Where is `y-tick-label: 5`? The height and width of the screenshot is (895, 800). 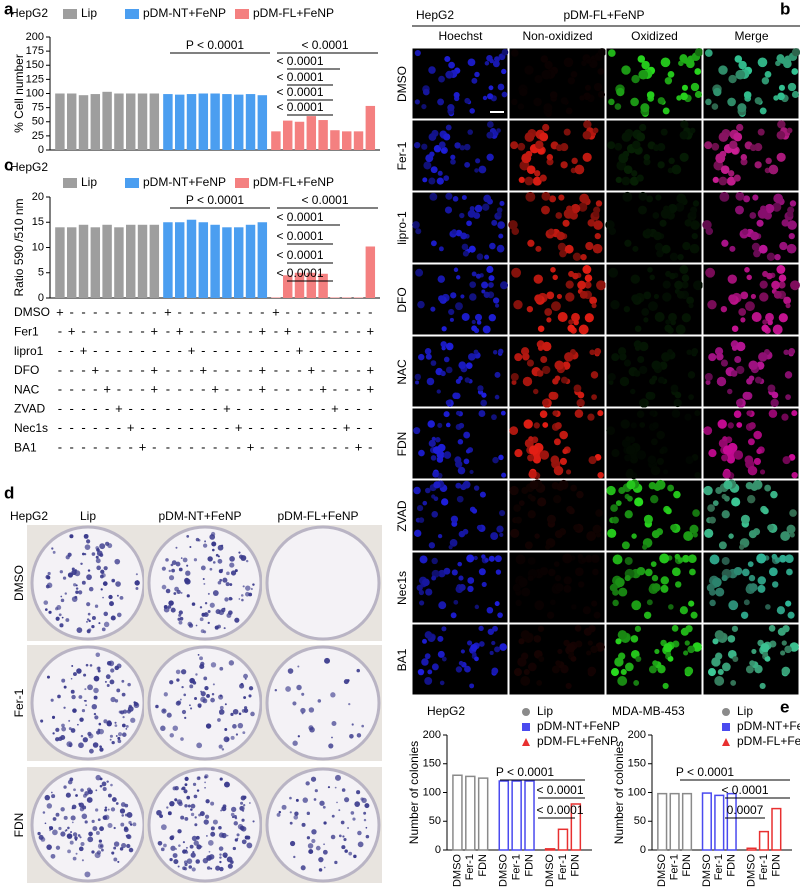
y-tick-label: 5 is located at coordinates (41, 273).